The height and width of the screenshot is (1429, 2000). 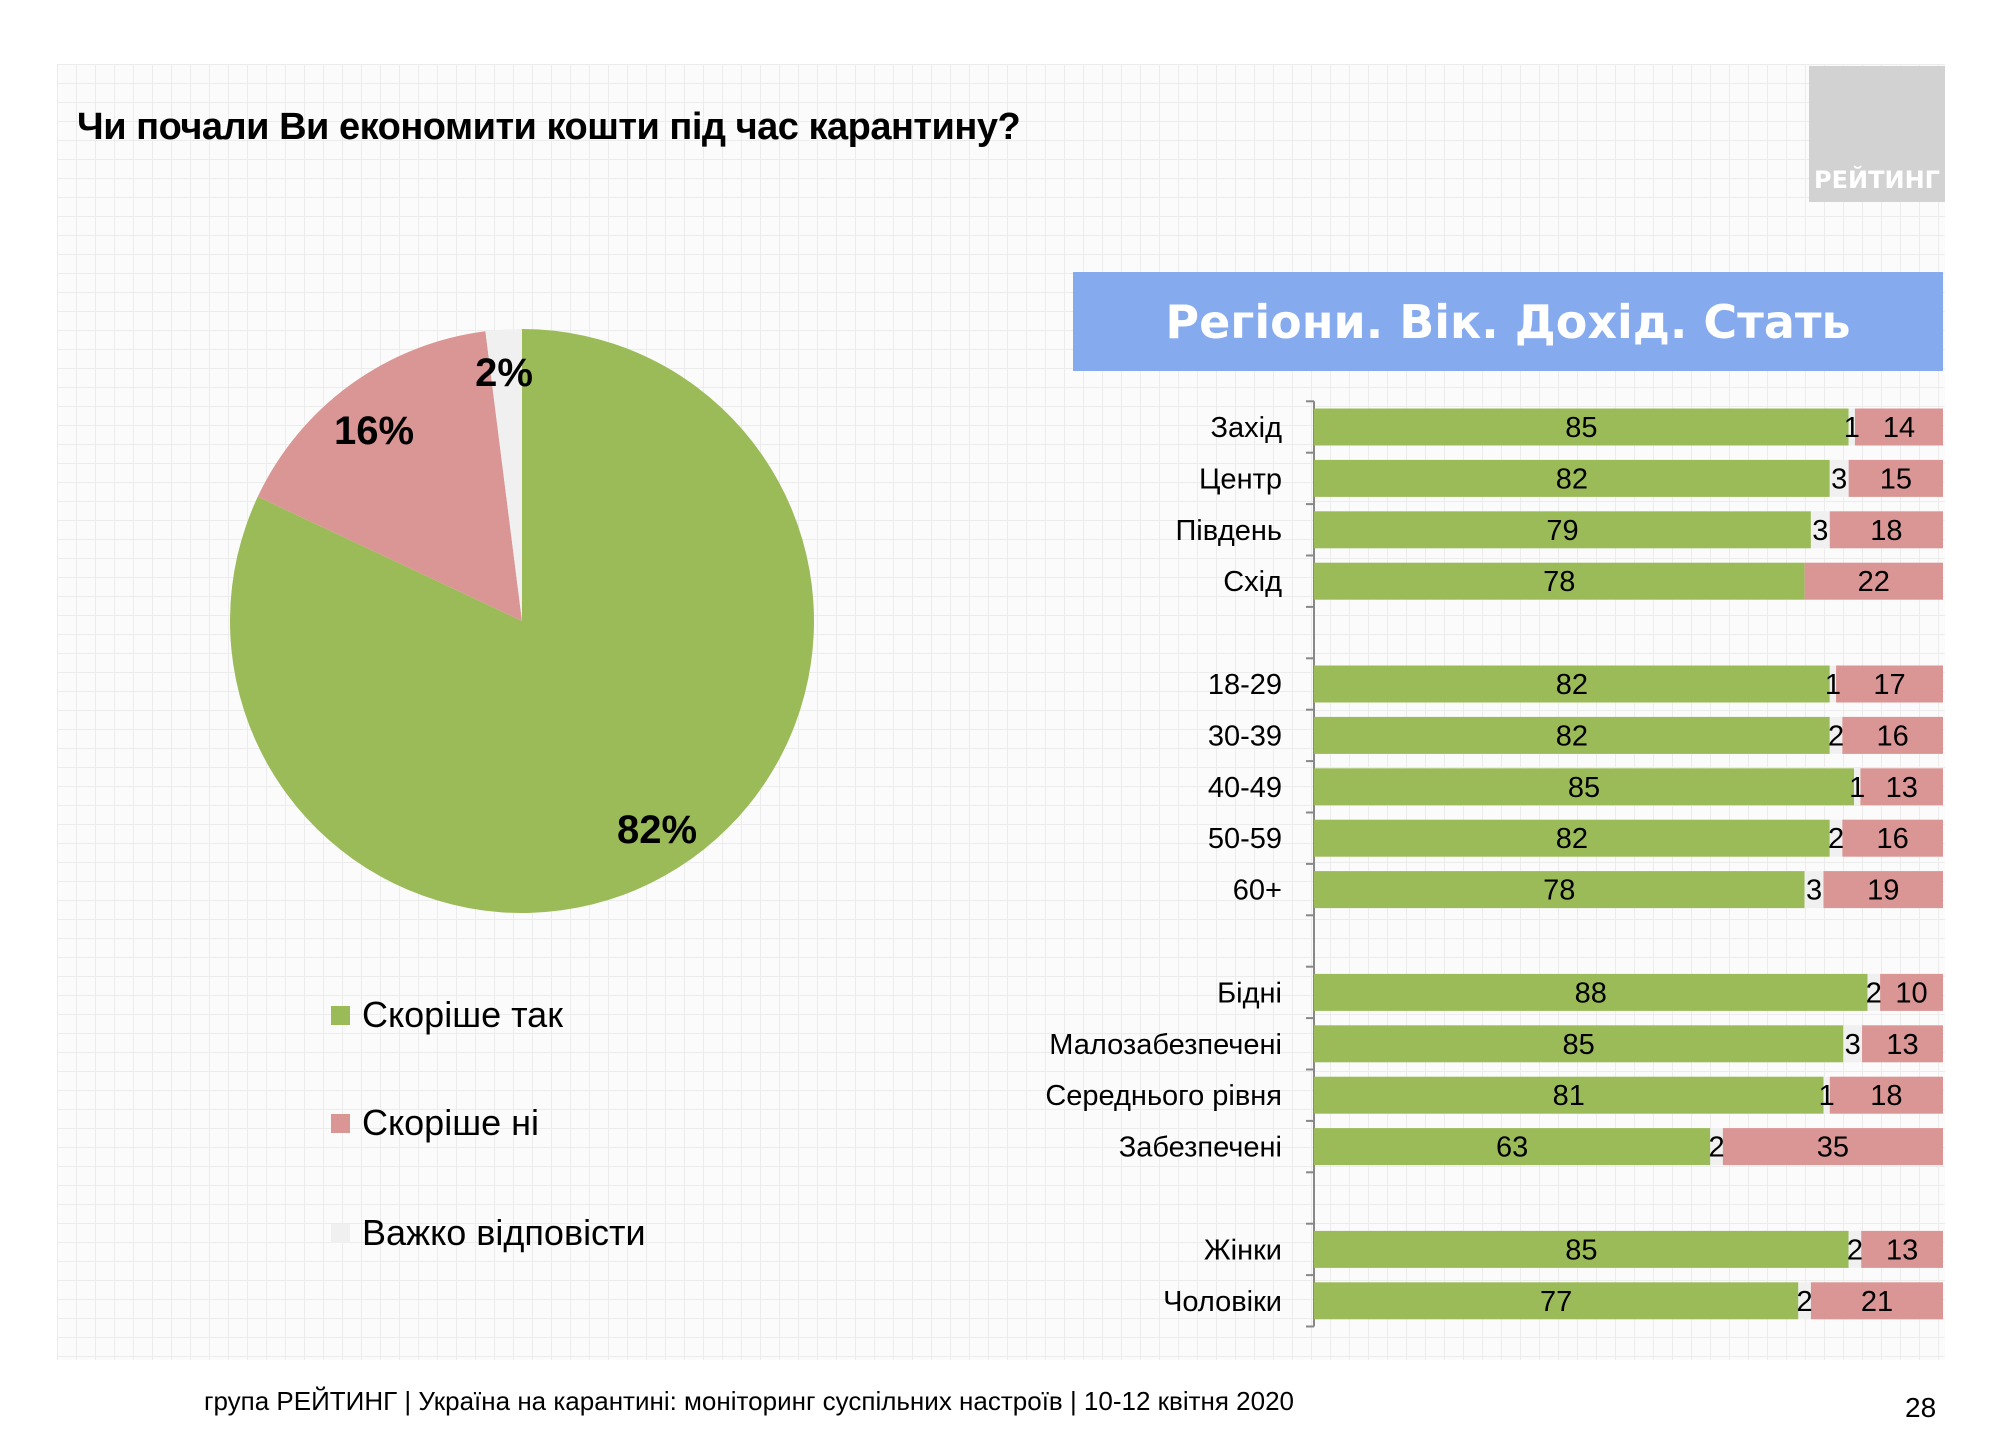 I want to click on legend-label: Скоріше так, so click(x=462, y=1014).